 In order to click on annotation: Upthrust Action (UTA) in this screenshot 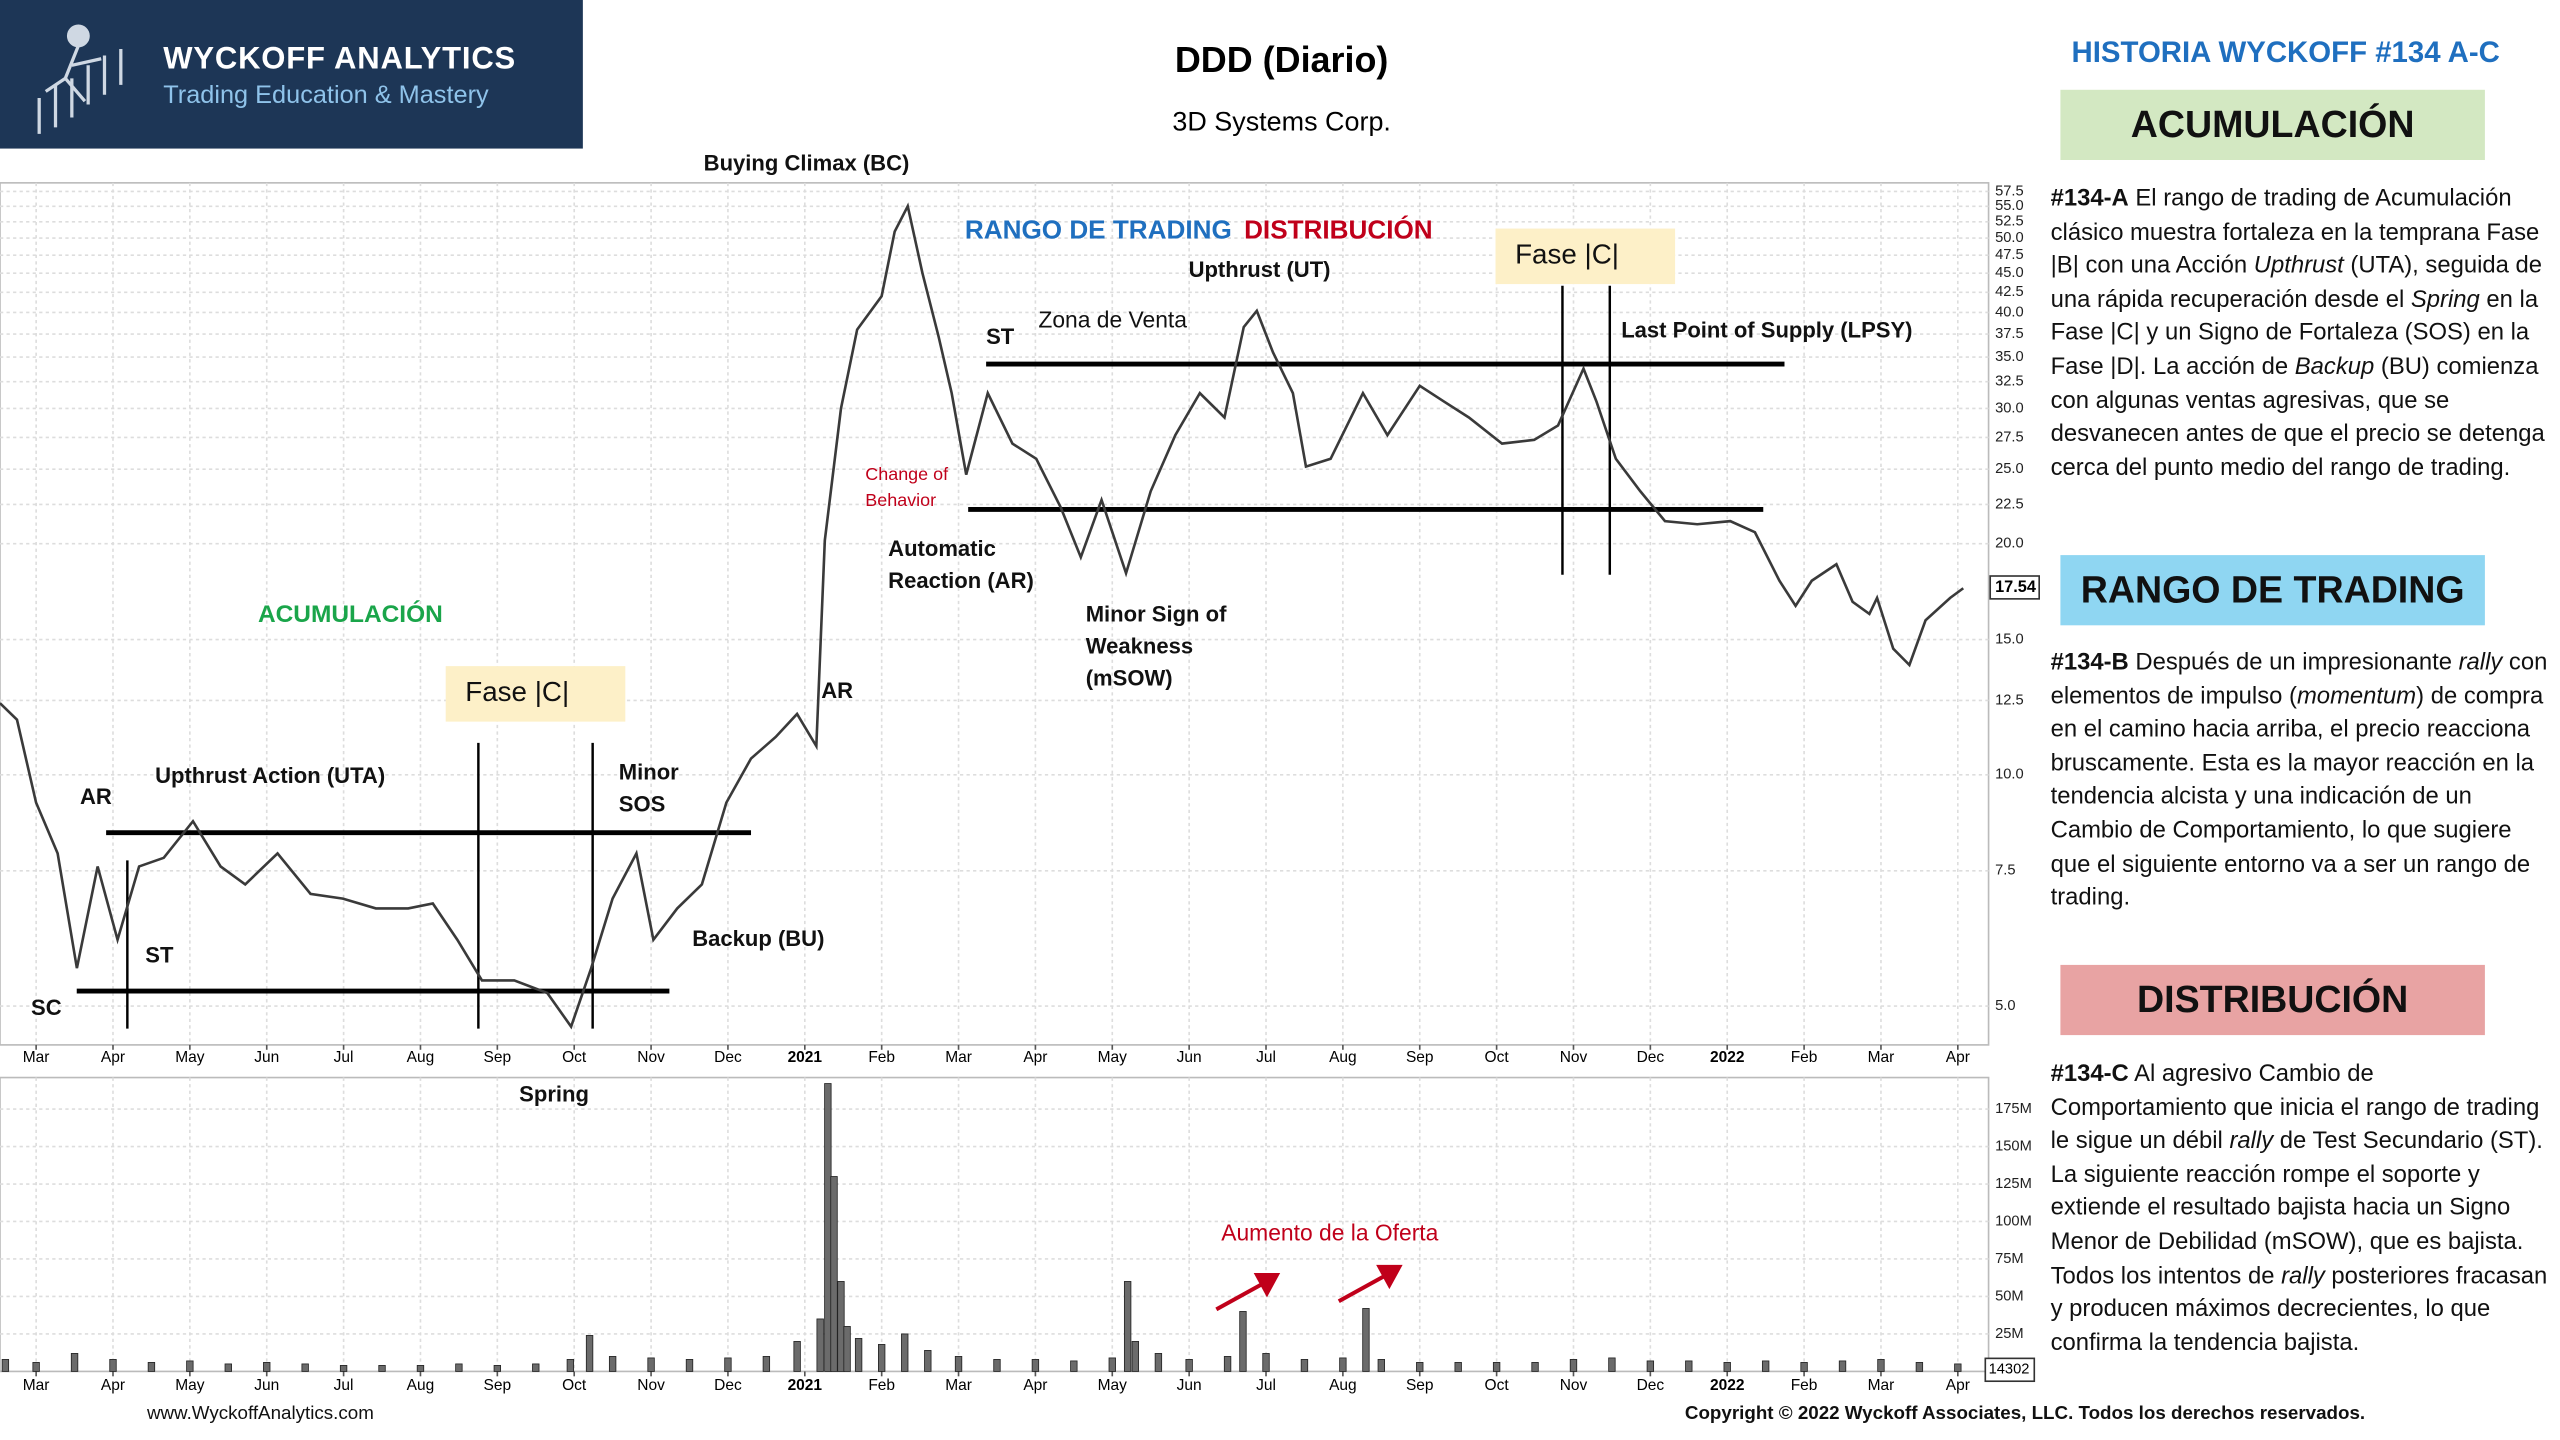, I will do `click(270, 775)`.